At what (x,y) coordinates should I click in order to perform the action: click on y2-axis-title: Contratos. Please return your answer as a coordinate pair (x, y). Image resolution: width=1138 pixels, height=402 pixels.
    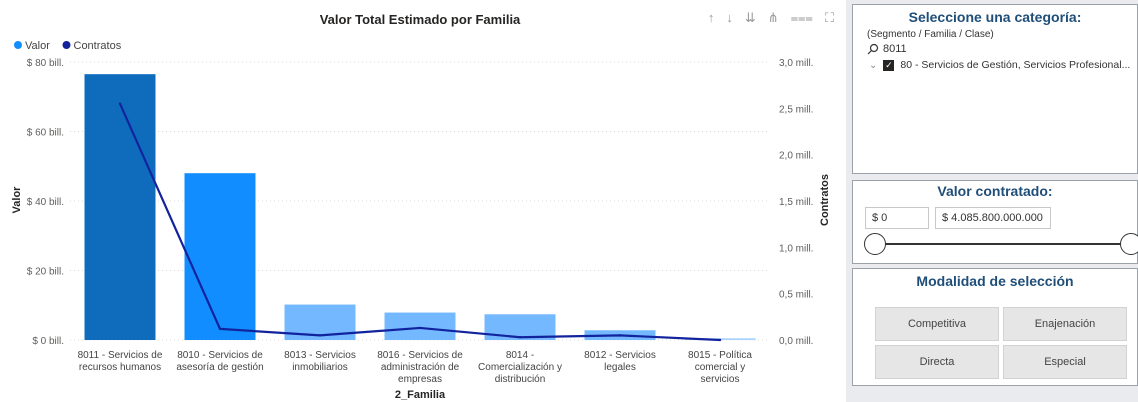
    Looking at the image, I should click on (825, 200).